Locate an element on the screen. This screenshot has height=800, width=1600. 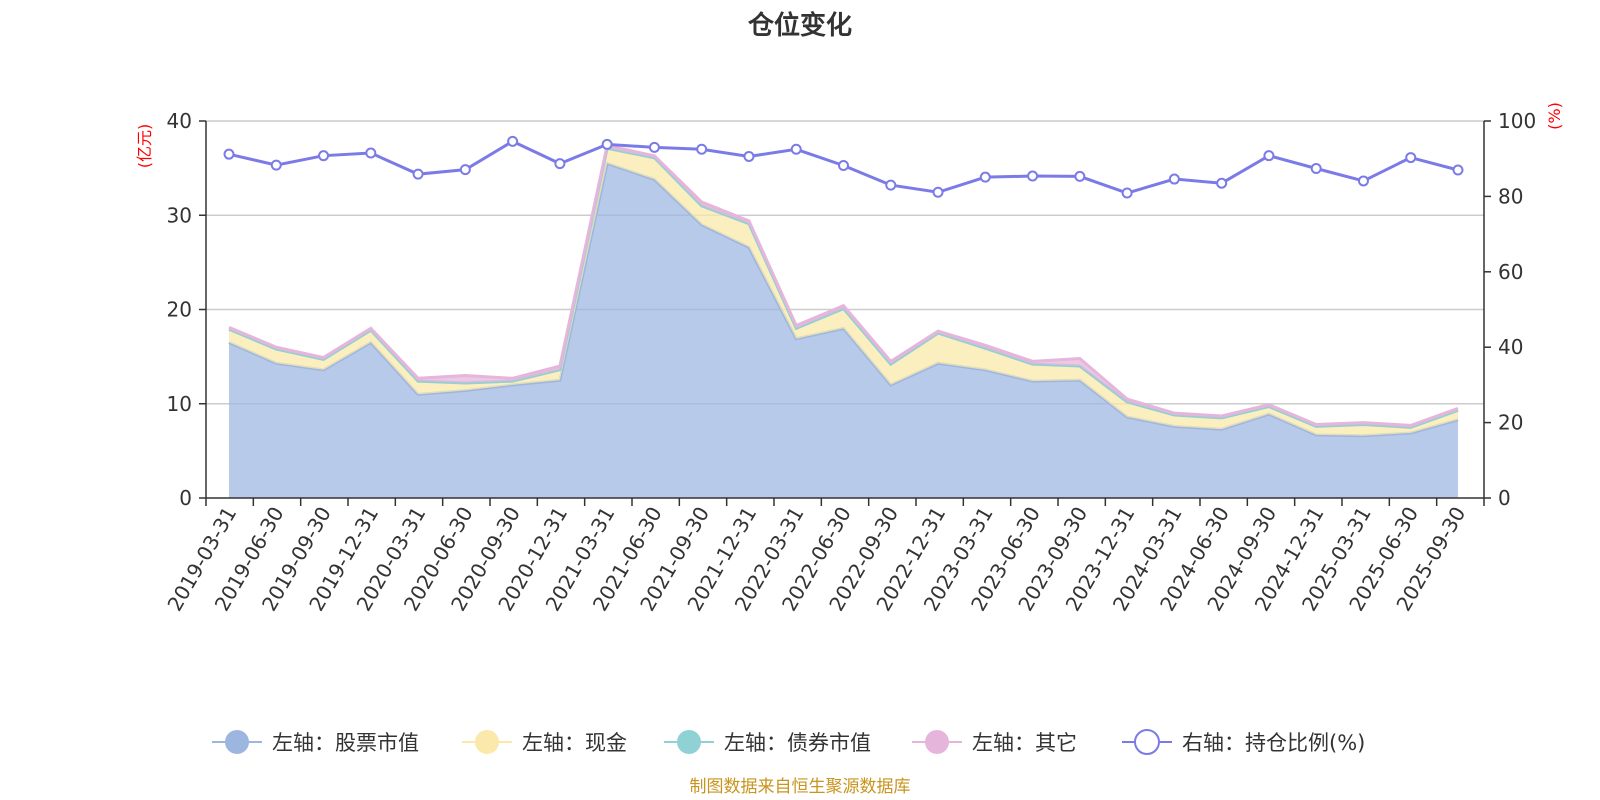
left-axis-tick-label: 0 is located at coordinates (185, 498).